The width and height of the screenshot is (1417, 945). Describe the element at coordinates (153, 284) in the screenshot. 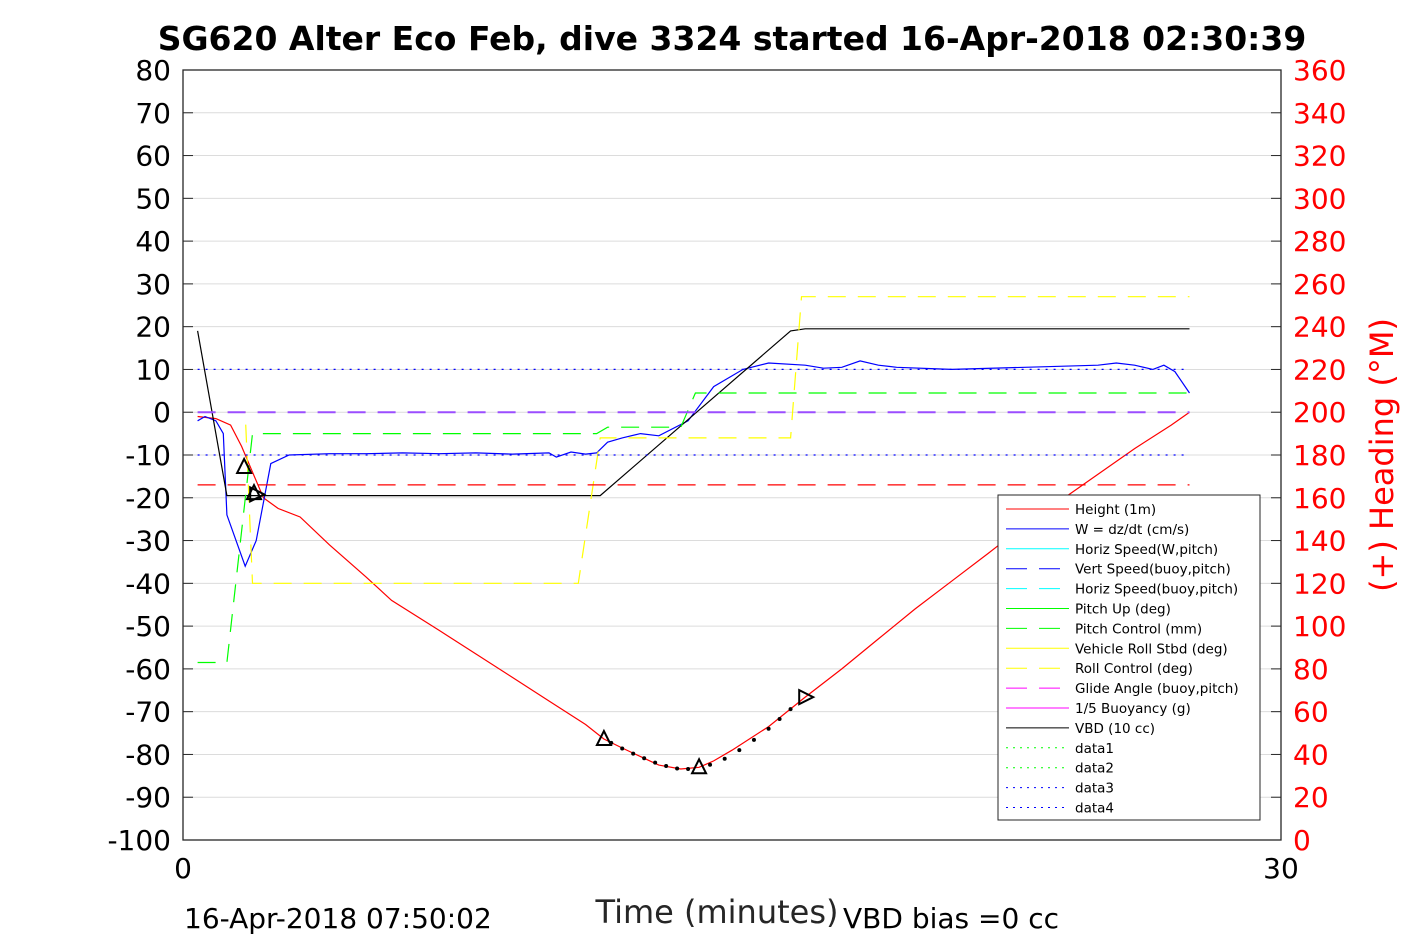

I see `y-tick-label: 30` at that location.